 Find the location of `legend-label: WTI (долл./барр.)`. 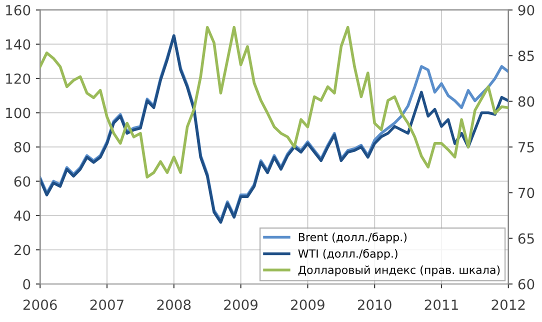

legend-label: WTI (долл./барр.) is located at coordinates (348, 254).